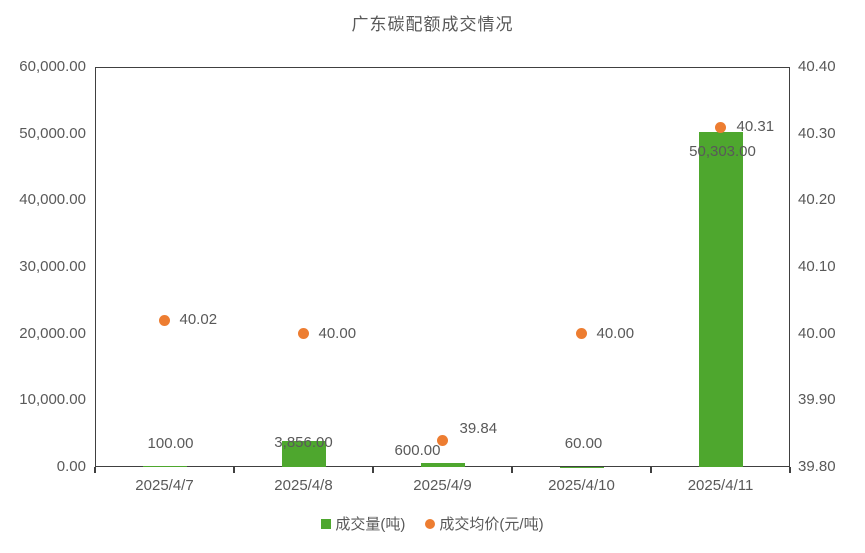 The image size is (865, 553). Describe the element at coordinates (52, 333) in the screenshot. I see `y-axis-left-tick-label: 20,000.00` at that location.